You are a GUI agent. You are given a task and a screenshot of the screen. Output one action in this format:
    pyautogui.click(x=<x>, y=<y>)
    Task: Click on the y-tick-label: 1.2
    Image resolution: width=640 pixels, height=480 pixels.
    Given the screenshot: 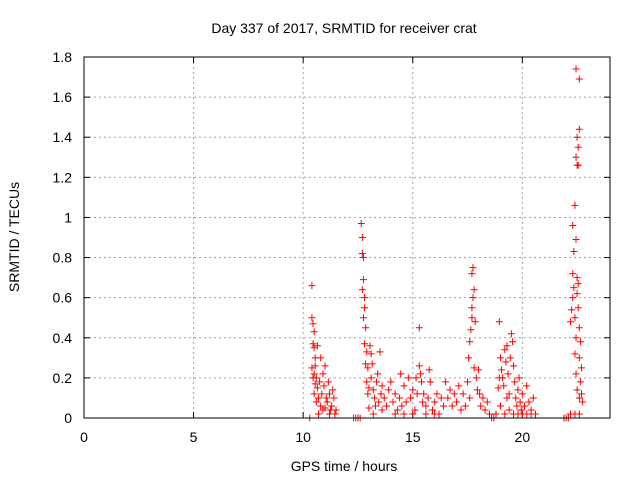 What is the action you would take?
    pyautogui.click(x=63, y=177)
    